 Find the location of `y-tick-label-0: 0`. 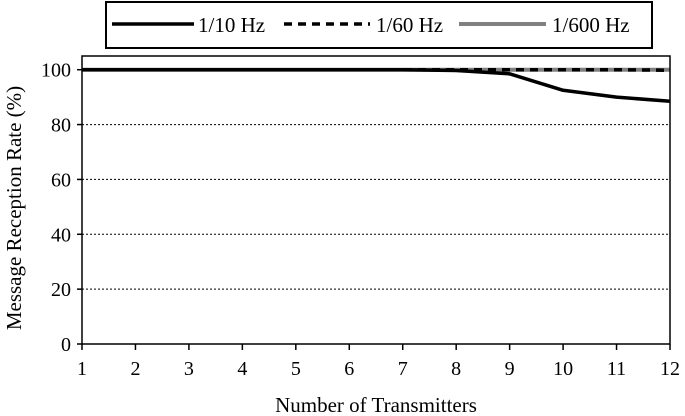

y-tick-label-0: 0 is located at coordinates (66, 345).